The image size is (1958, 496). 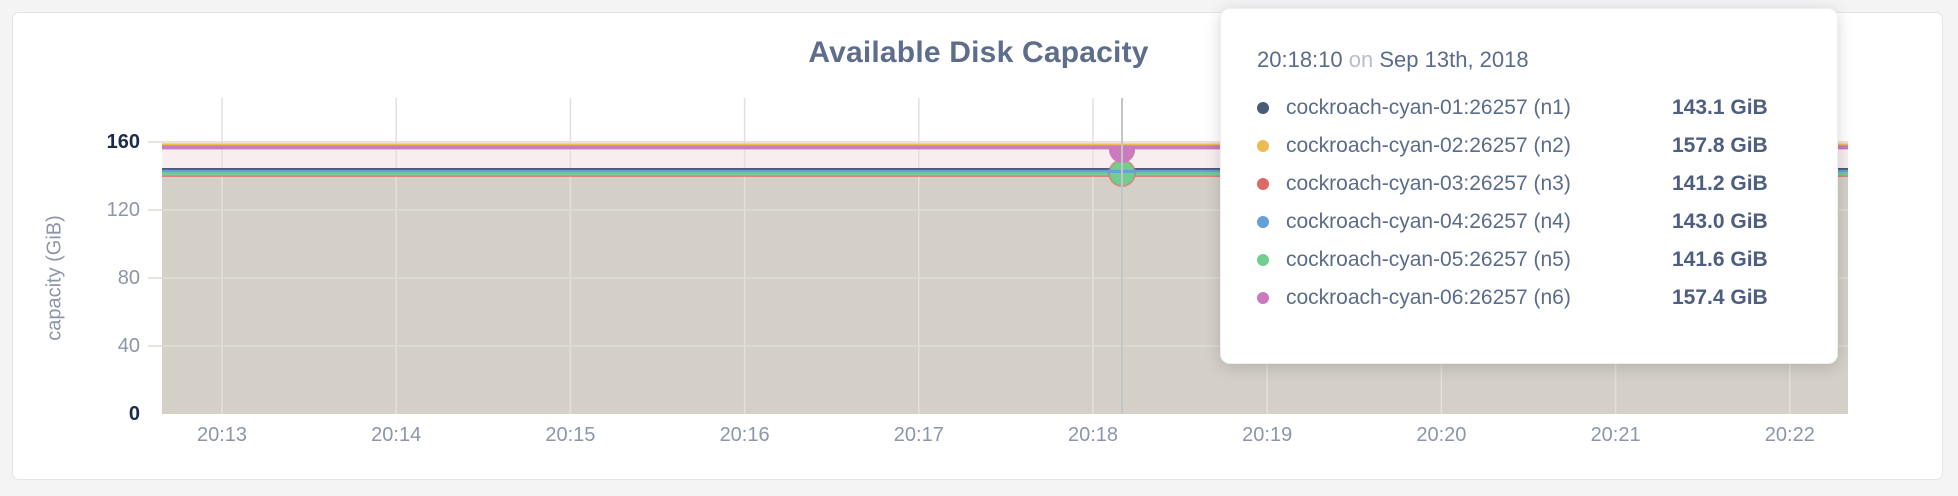 I want to click on tooltip-series-name: cockroach-cyan-05:26257 (n5), so click(x=1428, y=259).